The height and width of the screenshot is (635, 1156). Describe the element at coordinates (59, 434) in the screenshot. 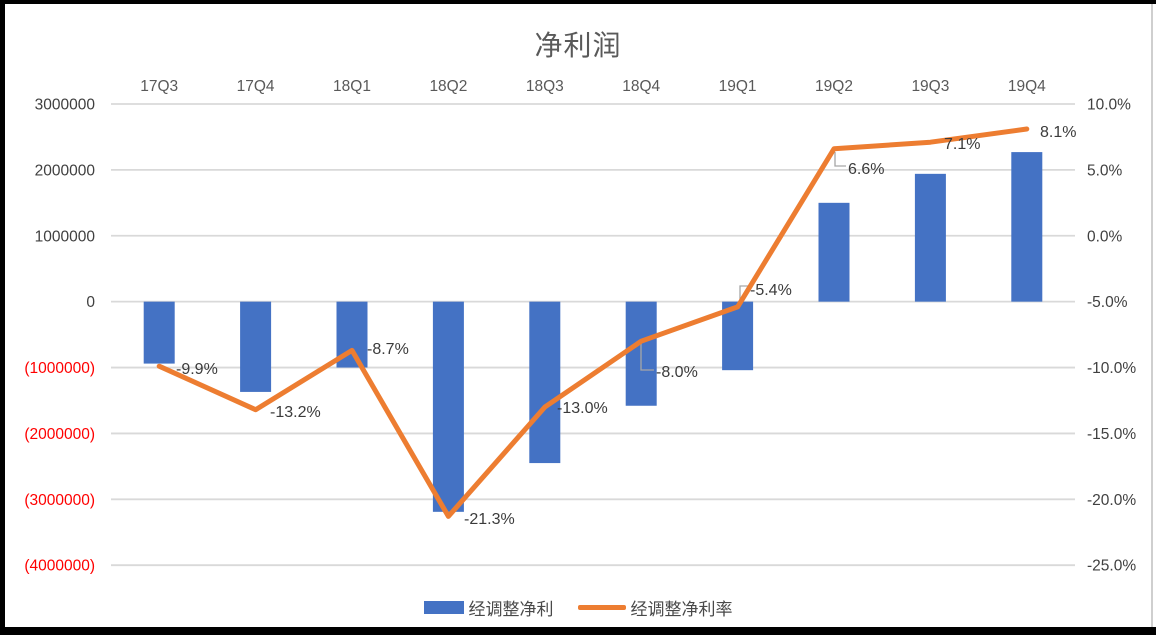

I see `left-axis-tick-label: (2000000)` at that location.